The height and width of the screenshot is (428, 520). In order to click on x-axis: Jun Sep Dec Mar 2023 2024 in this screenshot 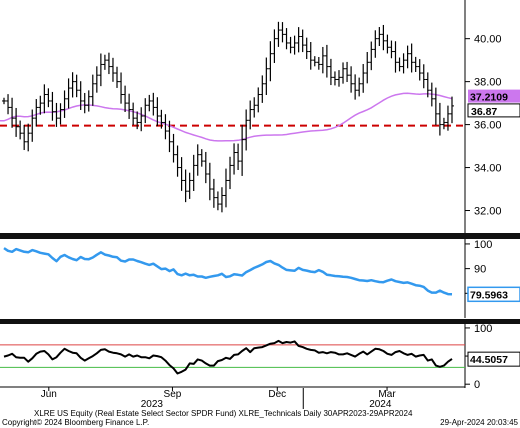, I will do `click(218, 398)`.